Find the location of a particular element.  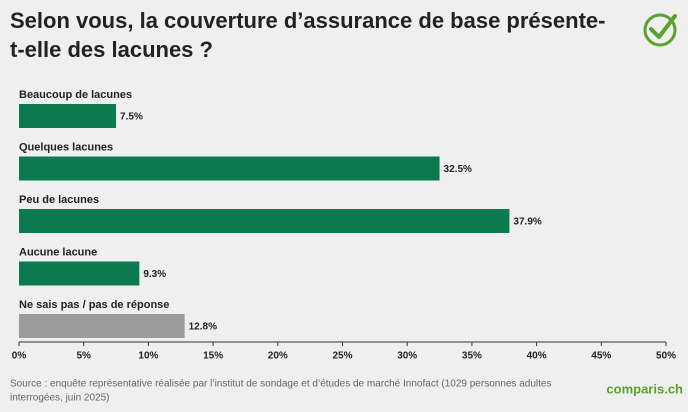

logo: comparis.ch is located at coordinates (644, 388).